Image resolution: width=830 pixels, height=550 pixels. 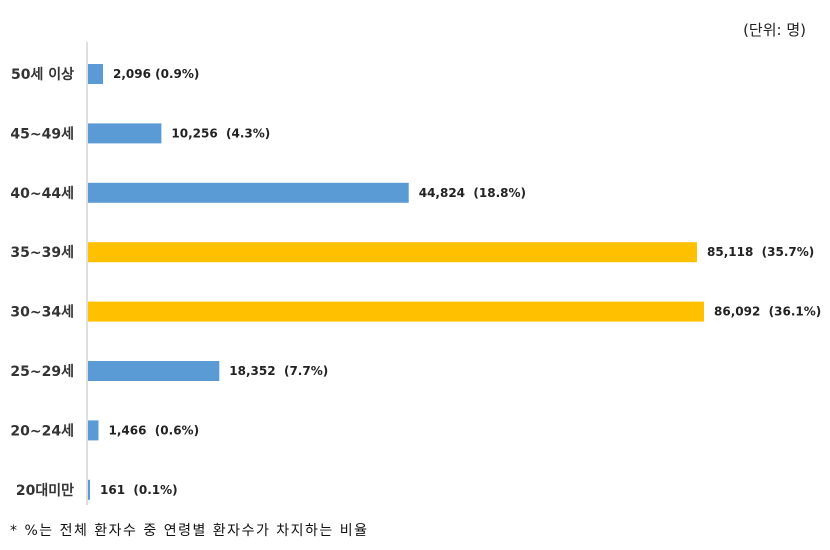 What do you see at coordinates (153, 430) in the screenshot?
I see `data-label: 1,466 (0.6%)` at bounding box center [153, 430].